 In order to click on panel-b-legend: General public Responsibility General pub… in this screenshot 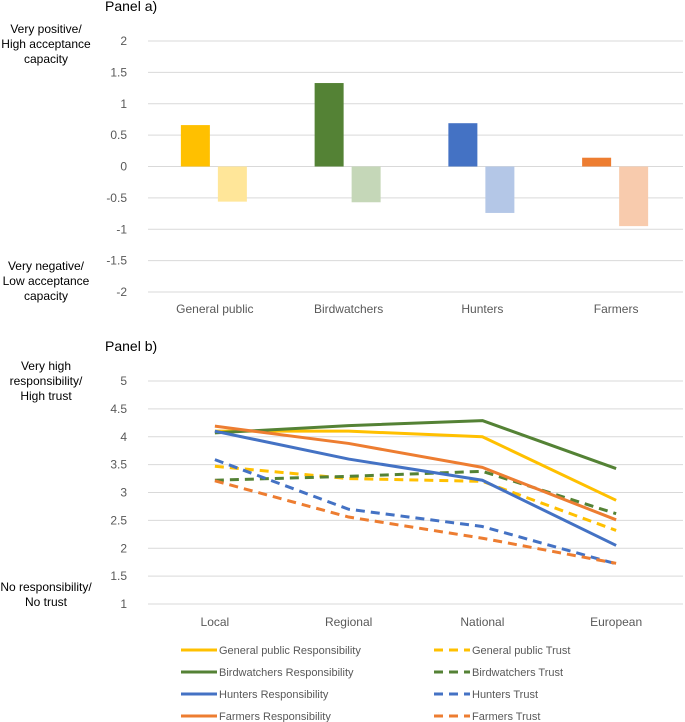, I will do `click(375, 683)`.